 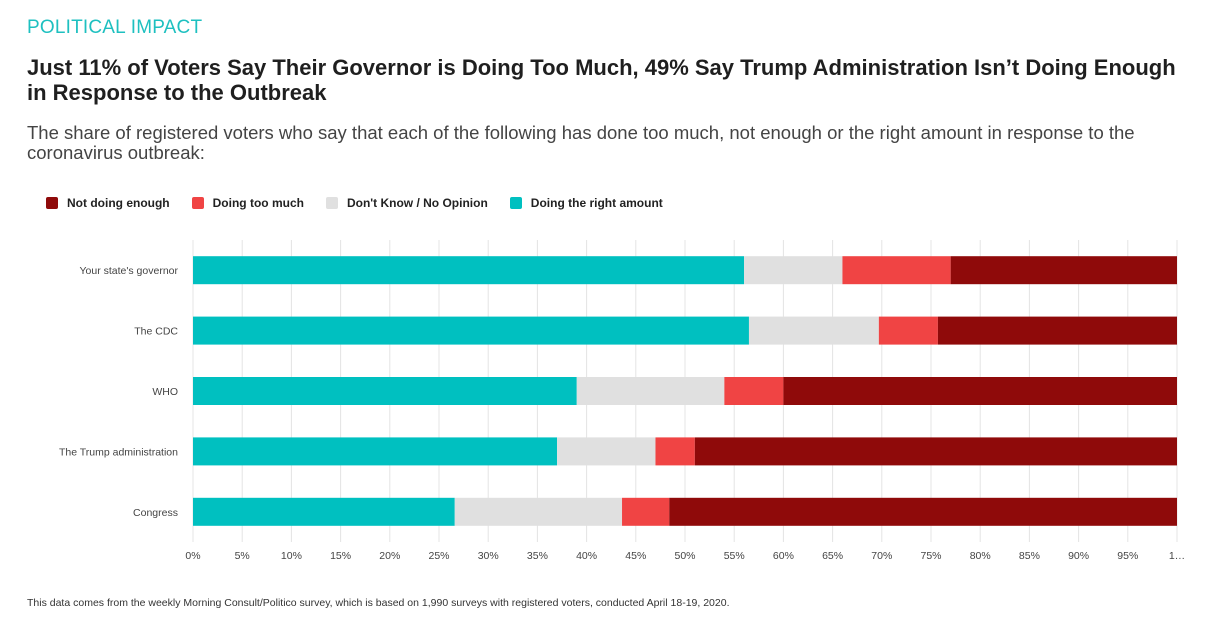 I want to click on x-tick-label: 60%, so click(x=783, y=556).